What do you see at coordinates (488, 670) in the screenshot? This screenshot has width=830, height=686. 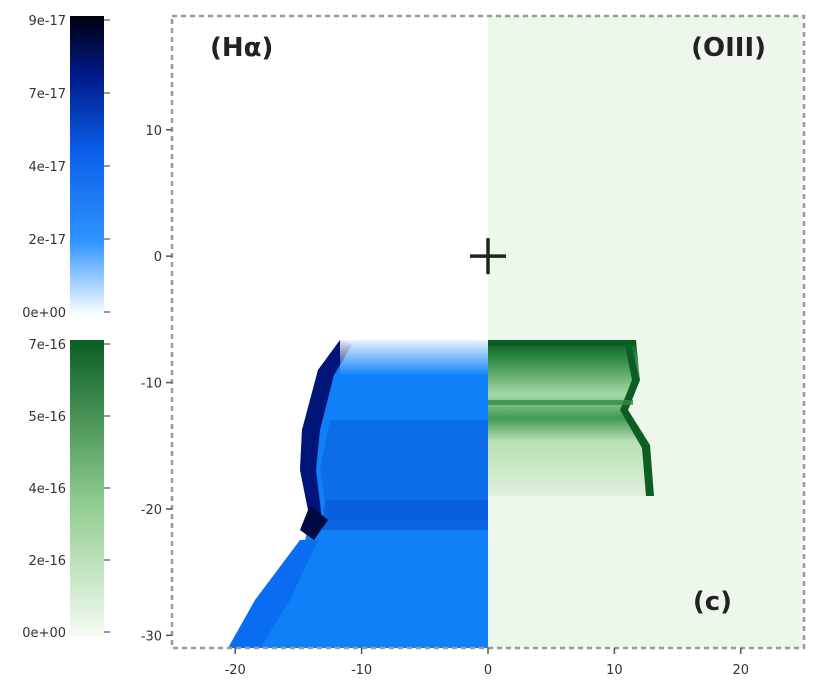 I see `x-tick-label: 0` at bounding box center [488, 670].